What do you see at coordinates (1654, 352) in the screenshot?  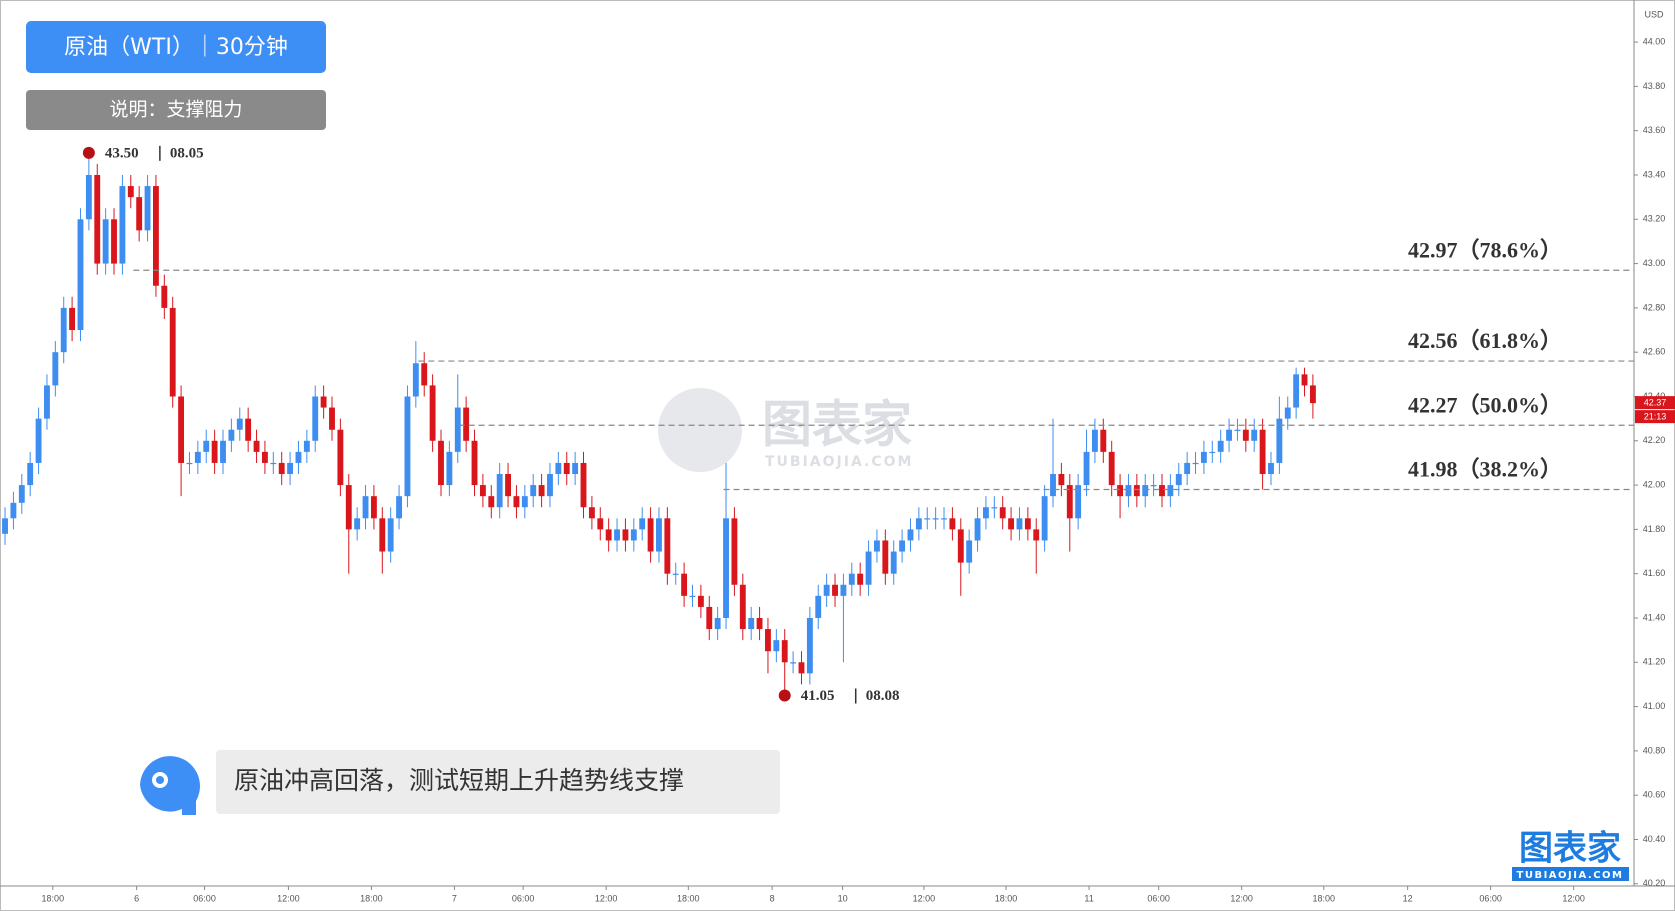 I see `y-tick-label: 42.60` at bounding box center [1654, 352].